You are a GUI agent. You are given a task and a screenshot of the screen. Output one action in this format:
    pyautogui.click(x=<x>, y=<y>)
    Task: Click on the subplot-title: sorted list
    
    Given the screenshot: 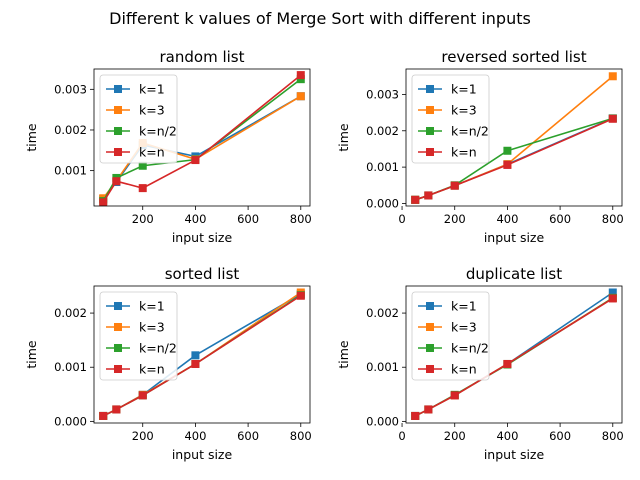 What is the action you would take?
    pyautogui.click(x=202, y=274)
    